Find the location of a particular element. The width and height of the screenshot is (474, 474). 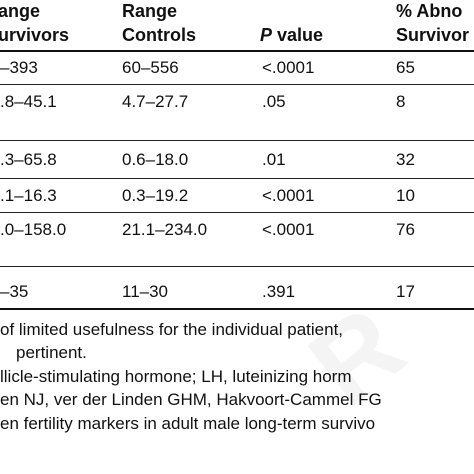

row3-survivors: .3–65.8 is located at coordinates (28, 159).